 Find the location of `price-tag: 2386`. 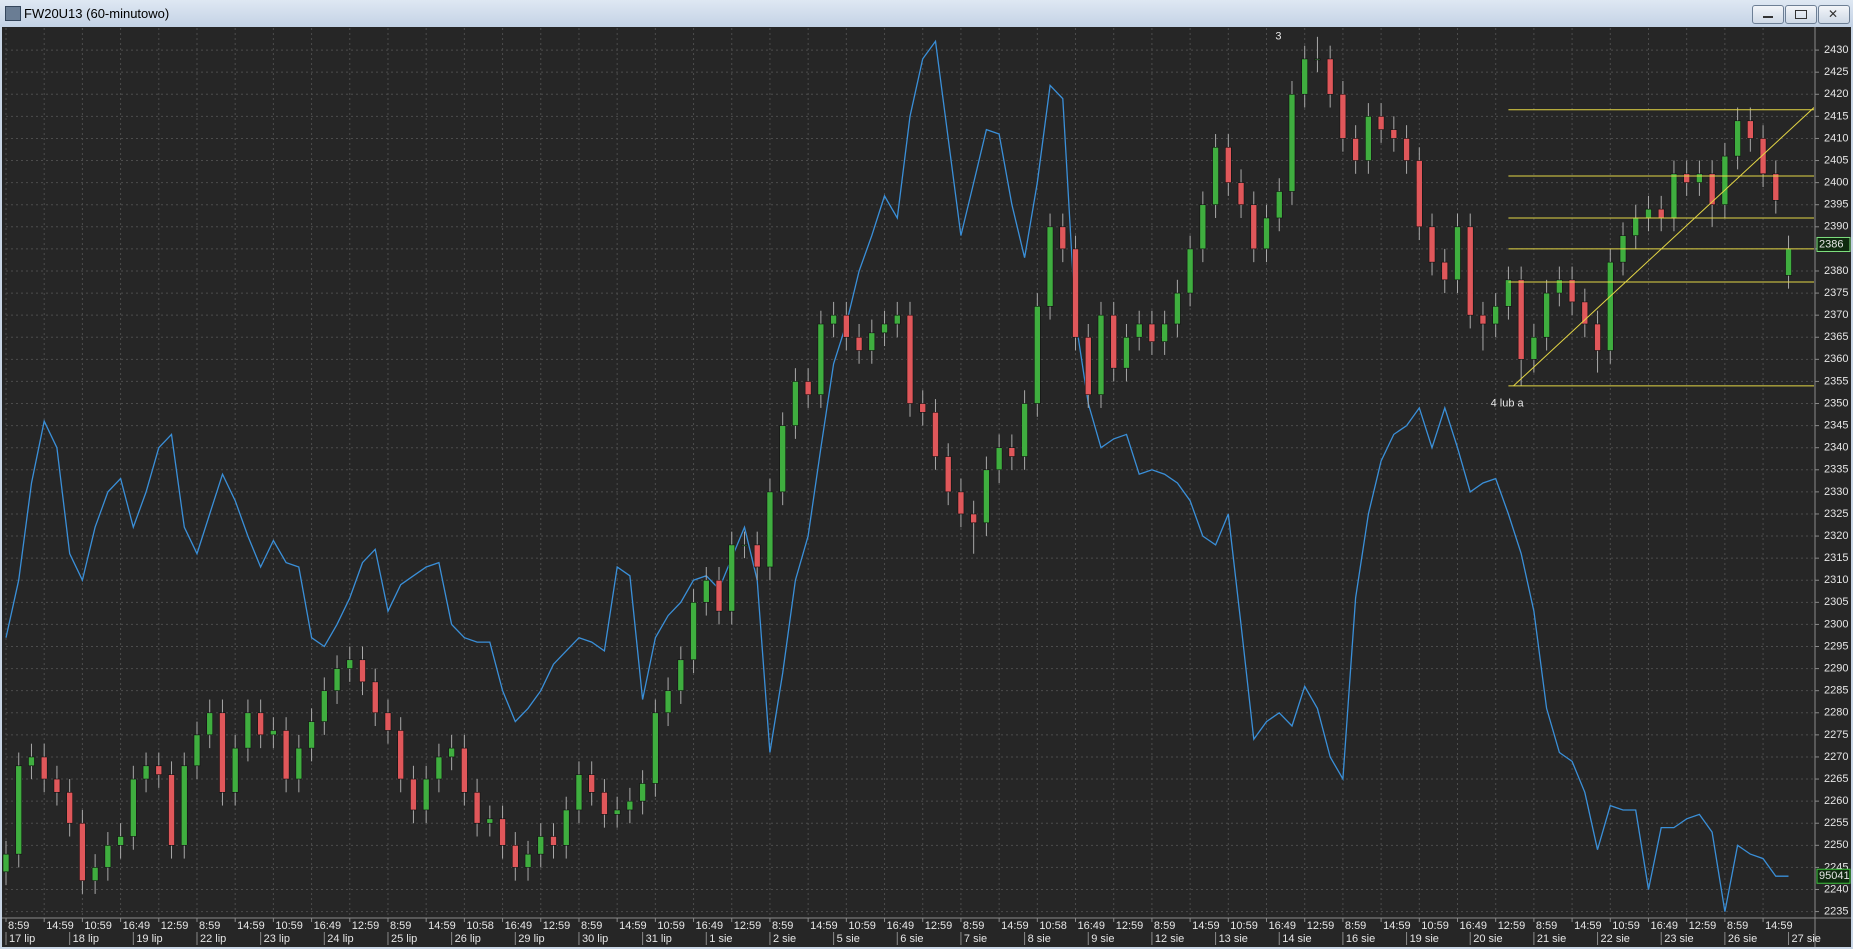

price-tag: 2386 is located at coordinates (1831, 244).